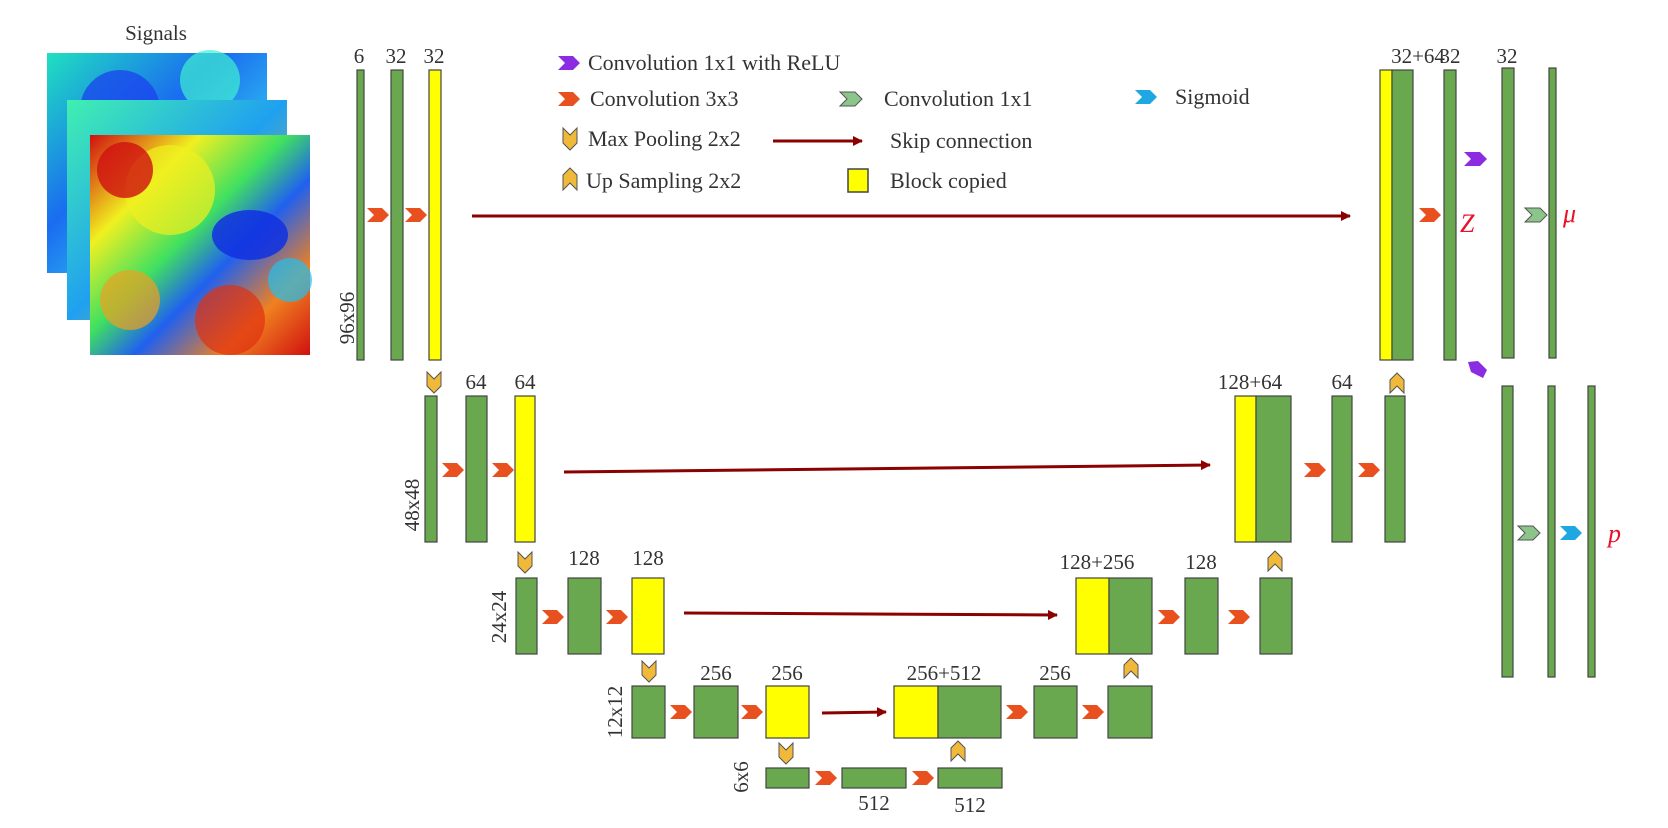  Describe the element at coordinates (570, 179) in the screenshot. I see `upsample-legend-icon` at that location.